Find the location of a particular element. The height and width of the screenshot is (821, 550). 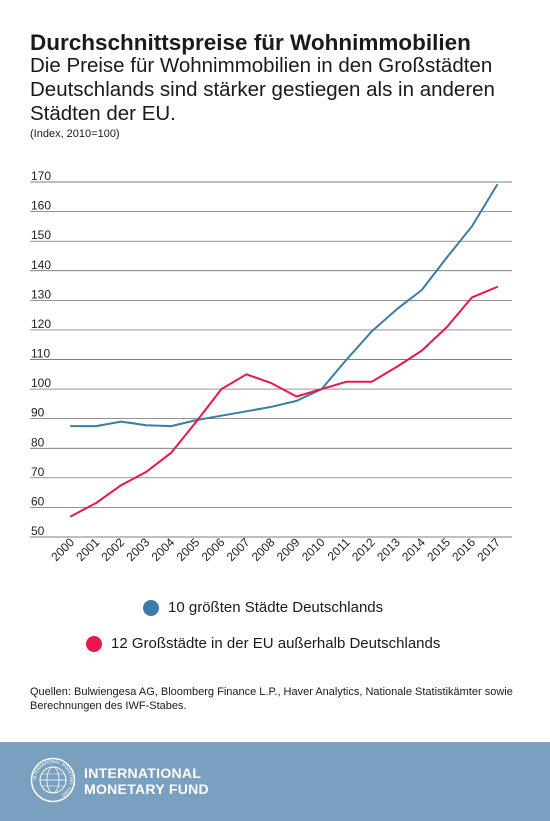

x-tick-label-2011: 2011 is located at coordinates (339, 549).